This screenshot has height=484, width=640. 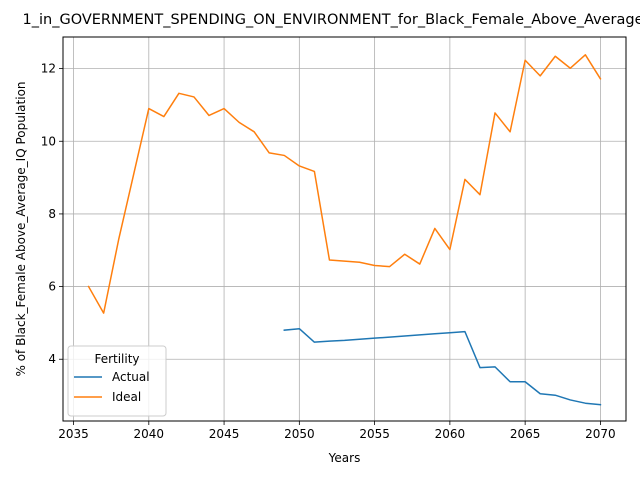 I want to click on legend-box, so click(x=117, y=381).